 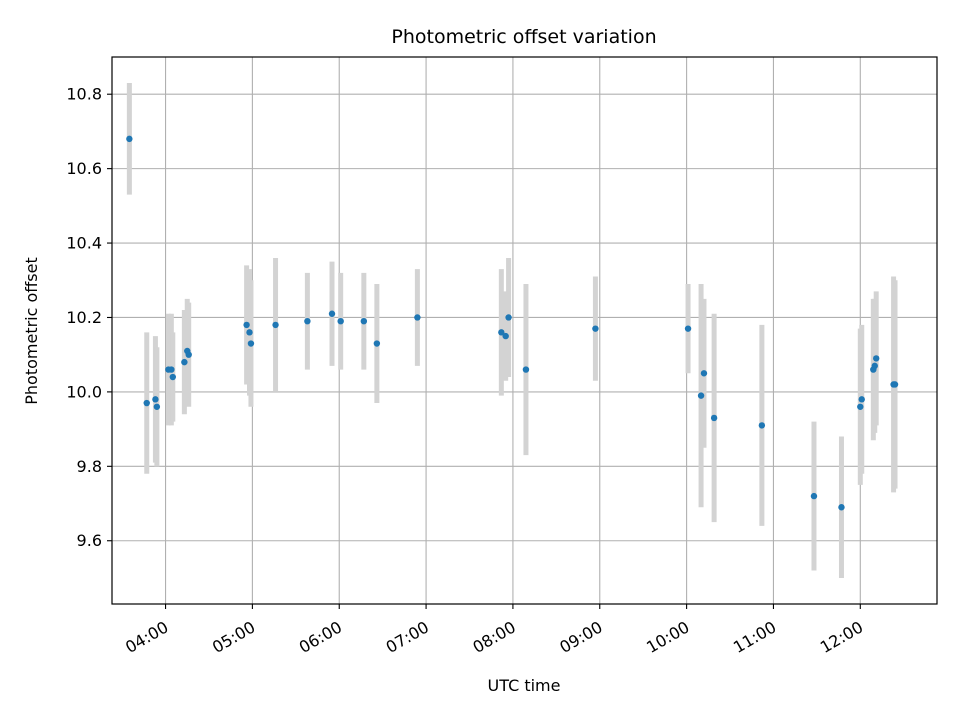 I want to click on y-tick-label: 10.4, so click(x=84, y=243).